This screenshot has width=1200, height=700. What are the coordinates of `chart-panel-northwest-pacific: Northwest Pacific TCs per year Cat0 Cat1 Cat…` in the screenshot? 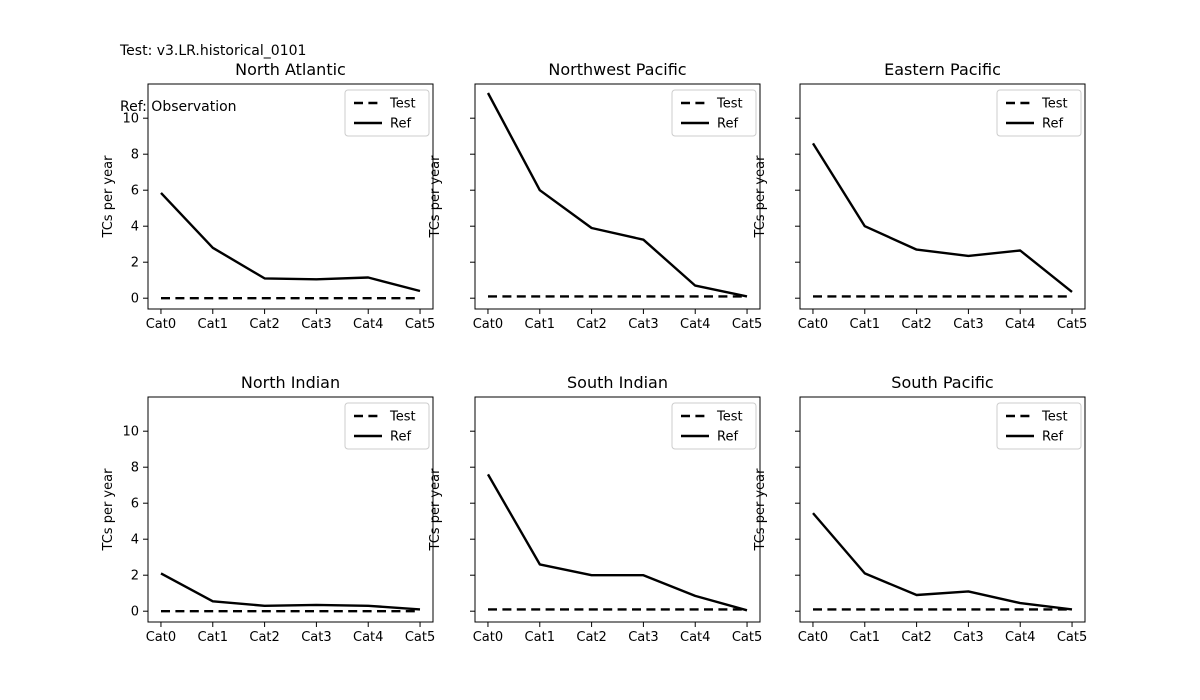 It's located at (599, 209).